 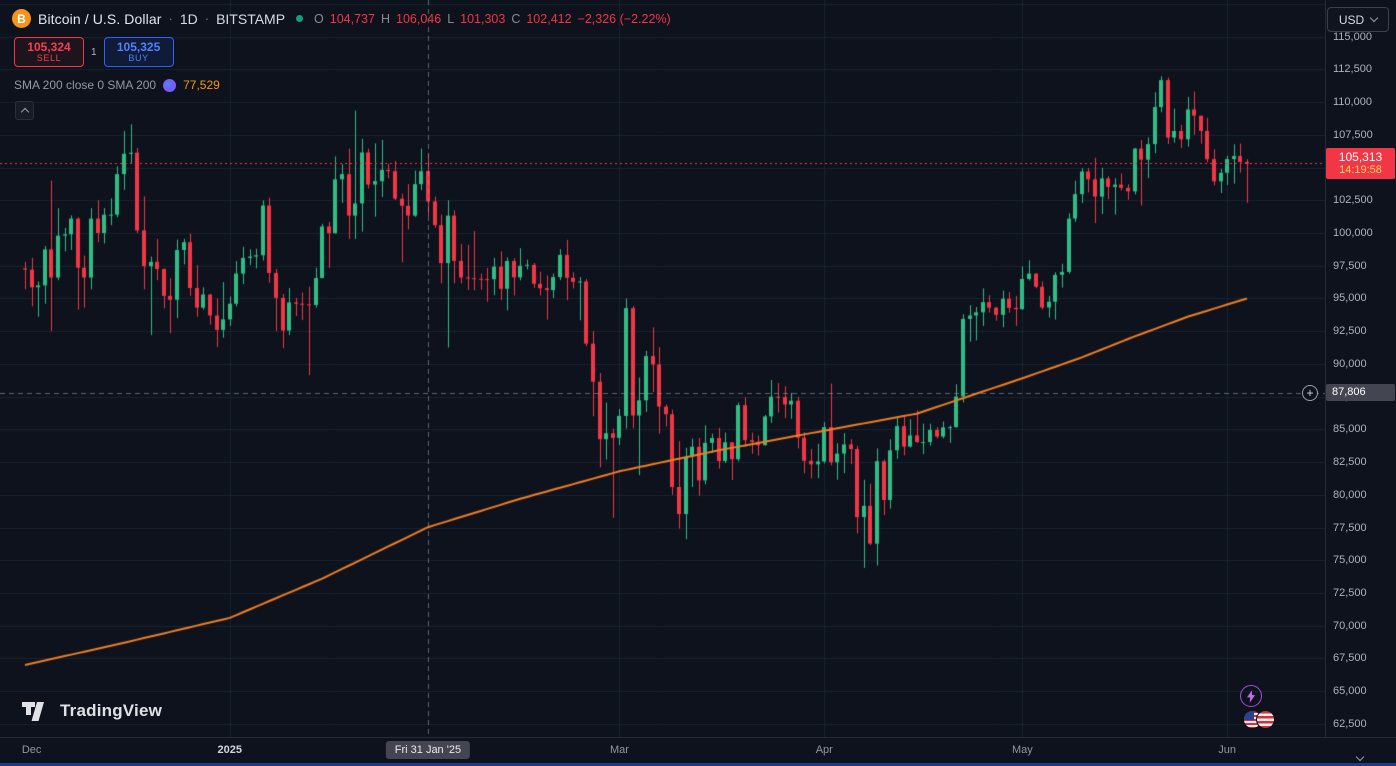 I want to click on trade-panel: 105,324 SELL 1 105,325 BUY, so click(x=94, y=52).